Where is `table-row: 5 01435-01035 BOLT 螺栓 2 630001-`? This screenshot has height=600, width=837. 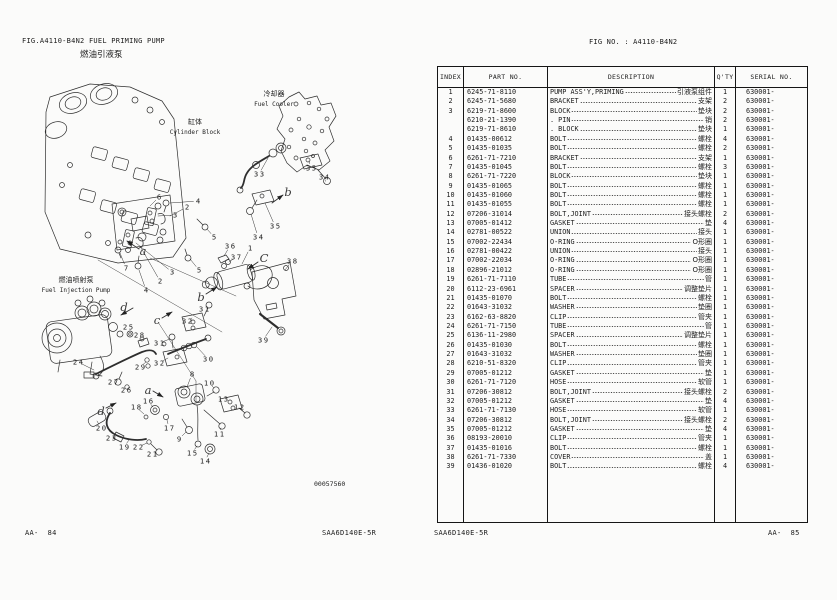 table-row: 5 01435-01035 BOLT 螺栓 2 630001- is located at coordinates (622, 149).